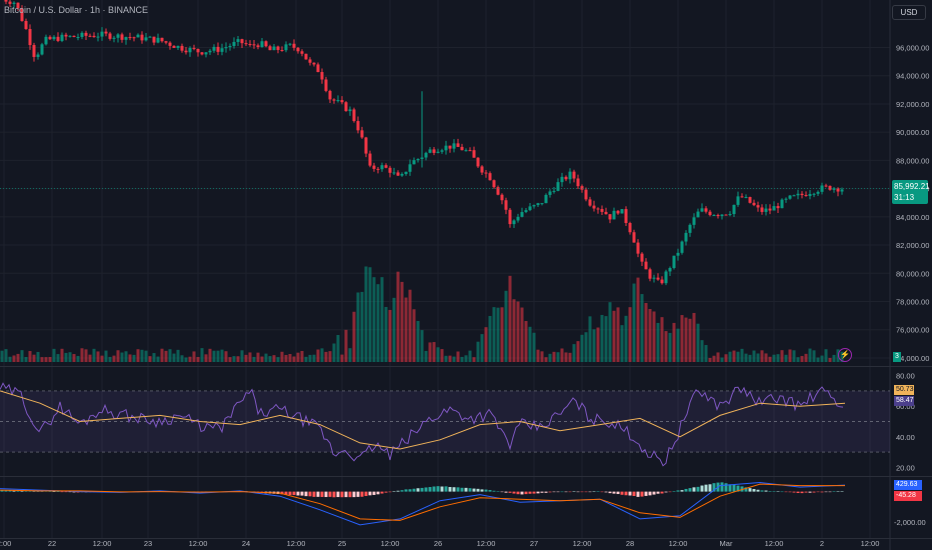 The height and width of the screenshot is (550, 932). Describe the element at coordinates (845, 355) in the screenshot. I see `lightning-icon: ⚡` at that location.